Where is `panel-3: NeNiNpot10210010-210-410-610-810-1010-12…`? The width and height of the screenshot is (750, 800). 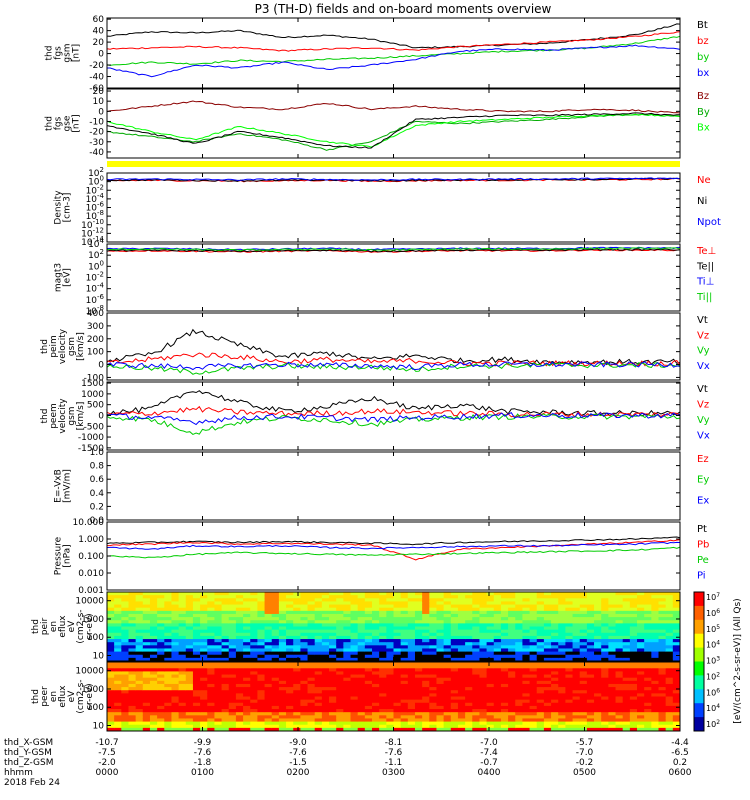
panel-3: NeNiNpot10210010-210-410-610-810-1010-12… is located at coordinates (387, 207).